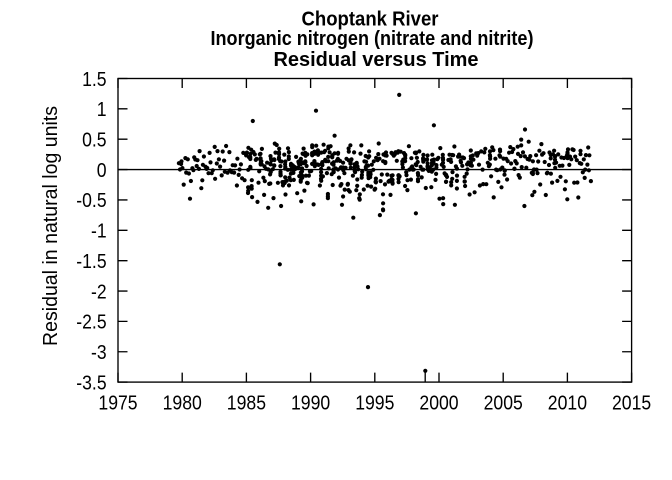  Describe the element at coordinates (94, 80) in the screenshot. I see `svg-text: 1.5` at that location.